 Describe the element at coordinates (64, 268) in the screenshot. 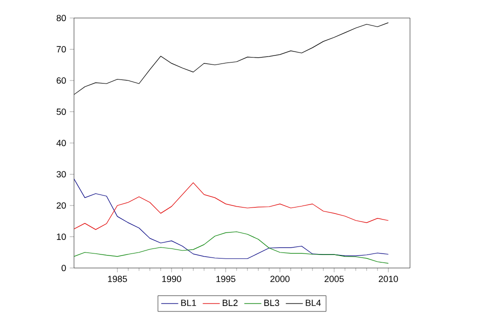

I see `y-tick-label: 0` at that location.